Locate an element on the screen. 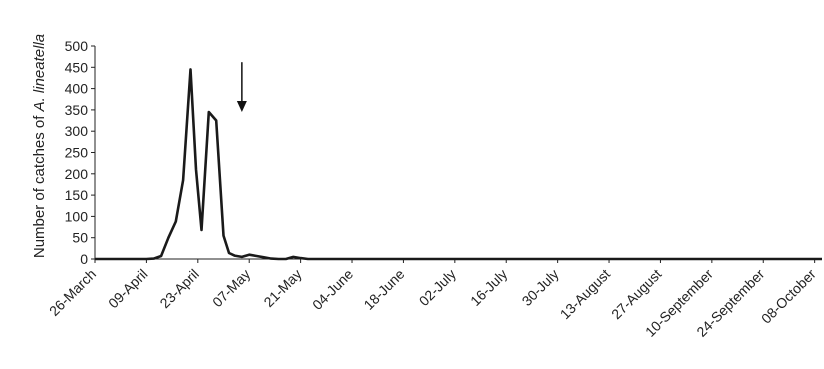 This screenshot has height=369, width=824. y-ticks: 0 50 100 150 200 250 300 350 400 450 500 is located at coordinates (80, 152).